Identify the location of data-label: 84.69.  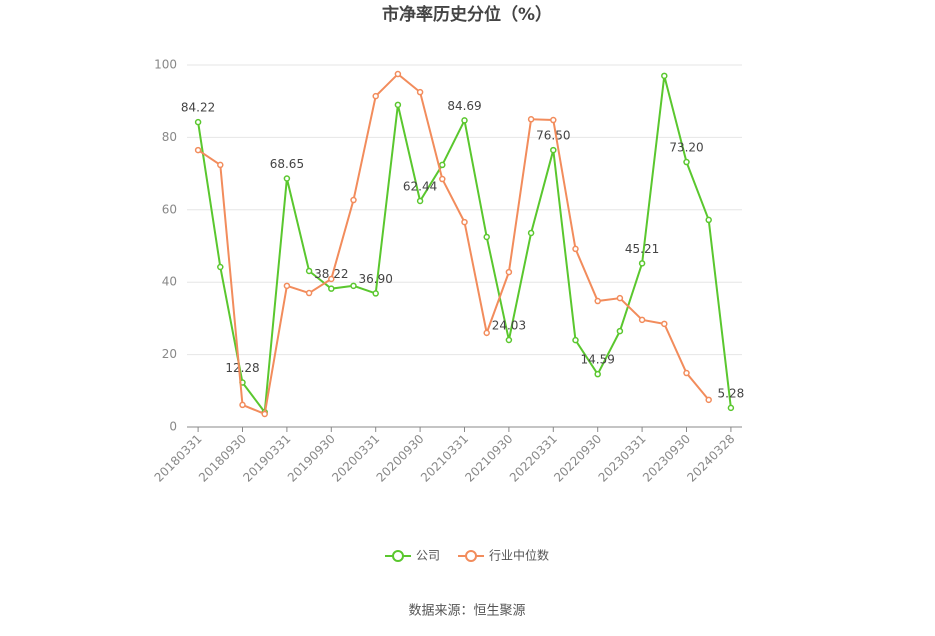
(464, 106).